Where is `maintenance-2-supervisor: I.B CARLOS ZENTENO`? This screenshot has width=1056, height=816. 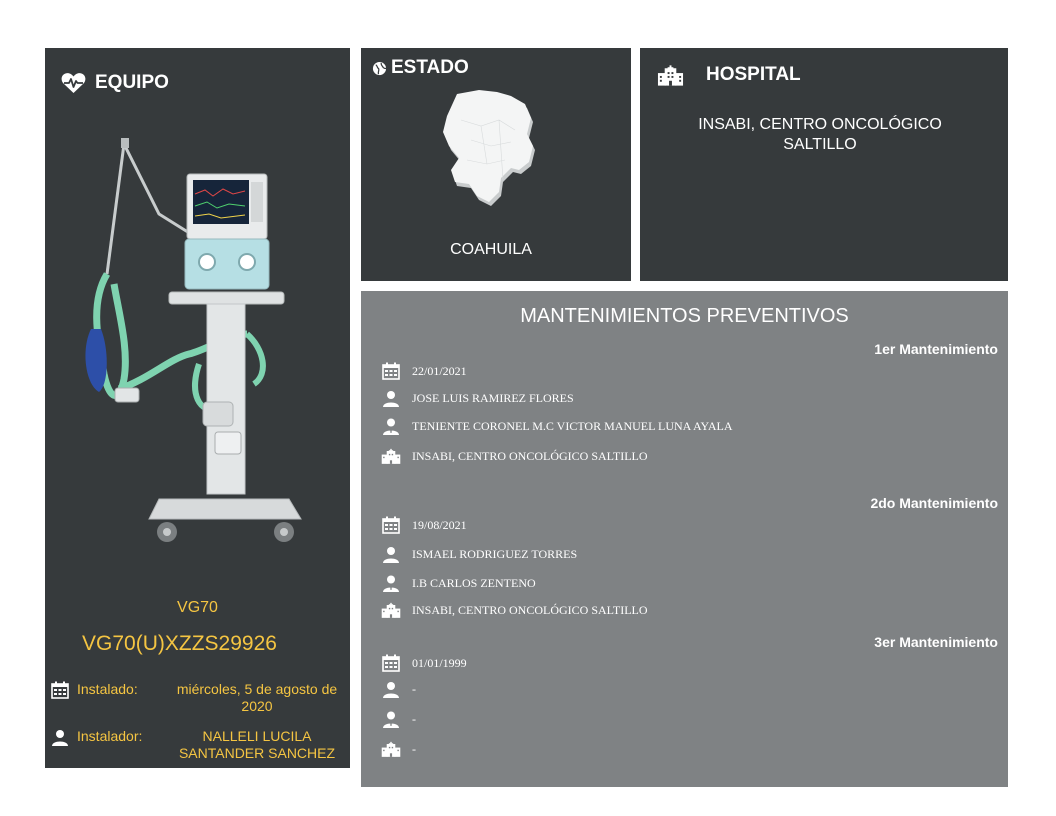
maintenance-2-supervisor: I.B CARLOS ZENTENO is located at coordinates (474, 582).